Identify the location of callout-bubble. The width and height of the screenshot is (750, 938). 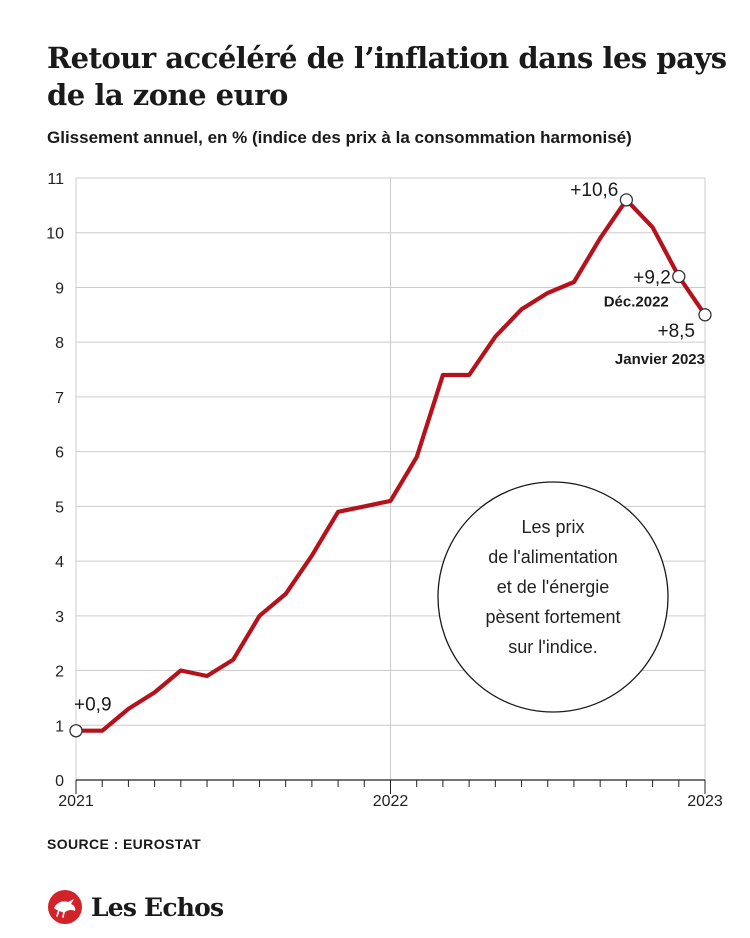
(553, 597).